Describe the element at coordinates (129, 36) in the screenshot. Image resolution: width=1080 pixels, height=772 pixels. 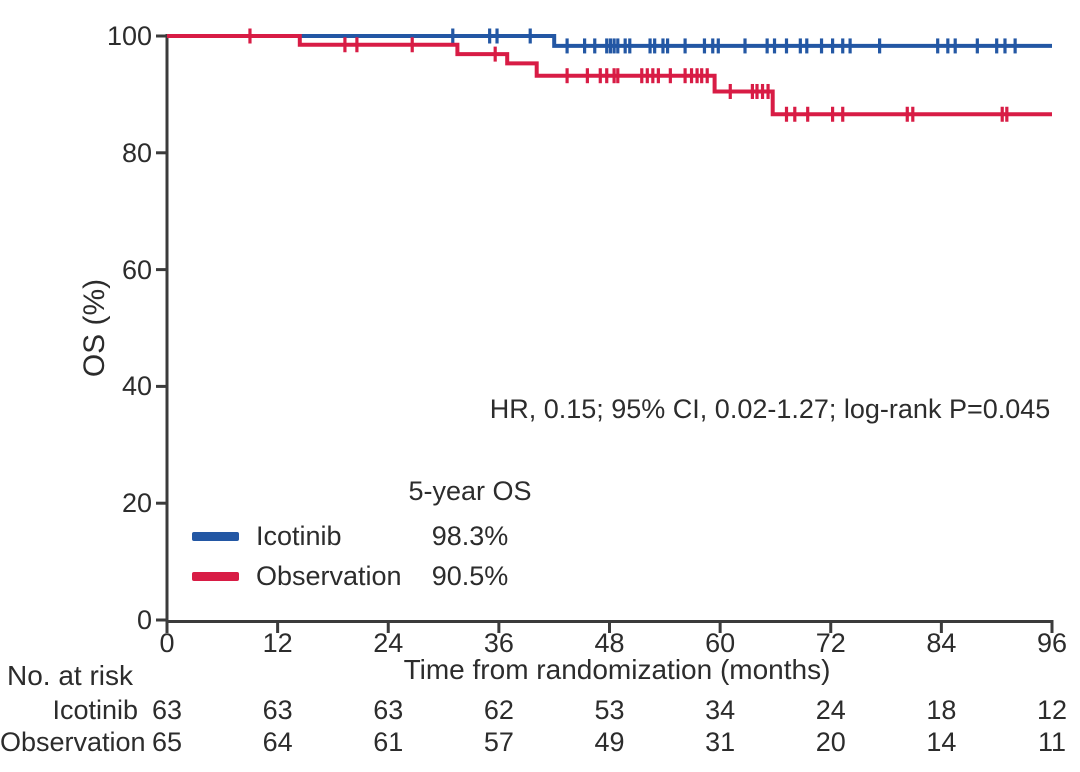
I see `y-tick-label: 100` at that location.